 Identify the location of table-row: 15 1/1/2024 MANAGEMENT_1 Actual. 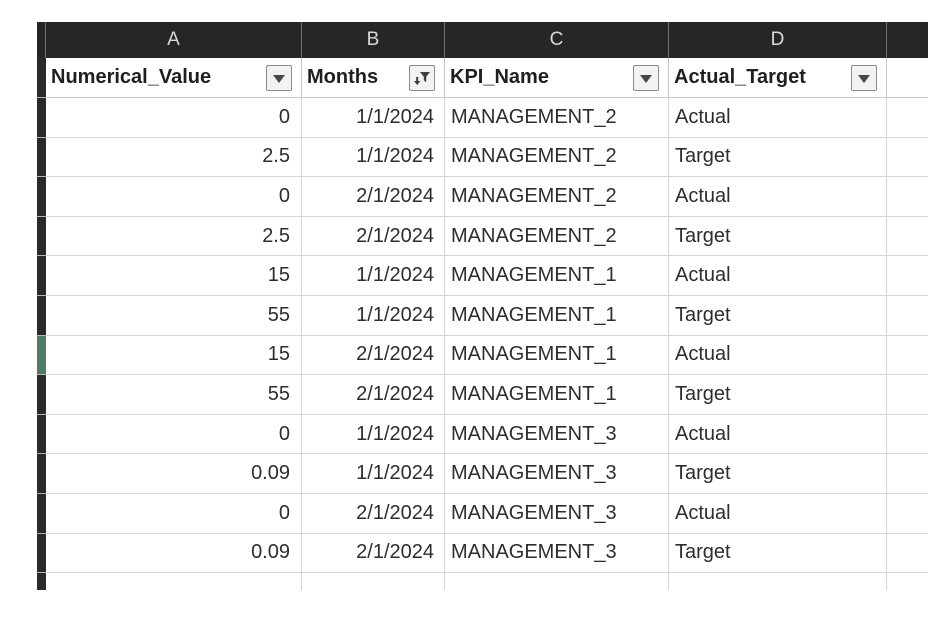
(482, 276).